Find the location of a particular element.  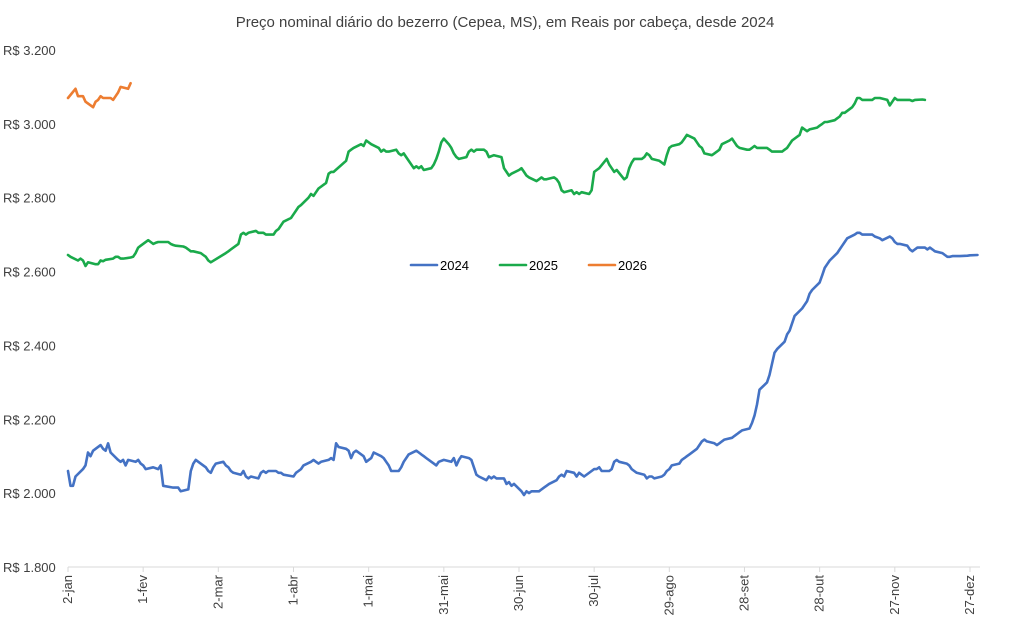

x-tick-label: 1-abr is located at coordinates (292, 589).